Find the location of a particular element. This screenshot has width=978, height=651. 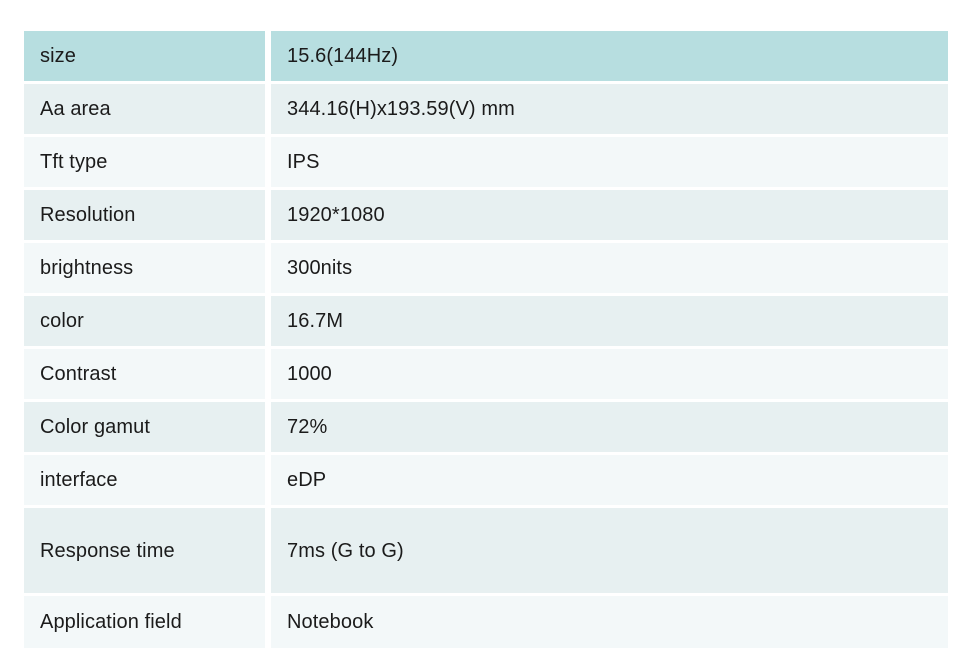

table-row: interface eDP is located at coordinates (486, 481).